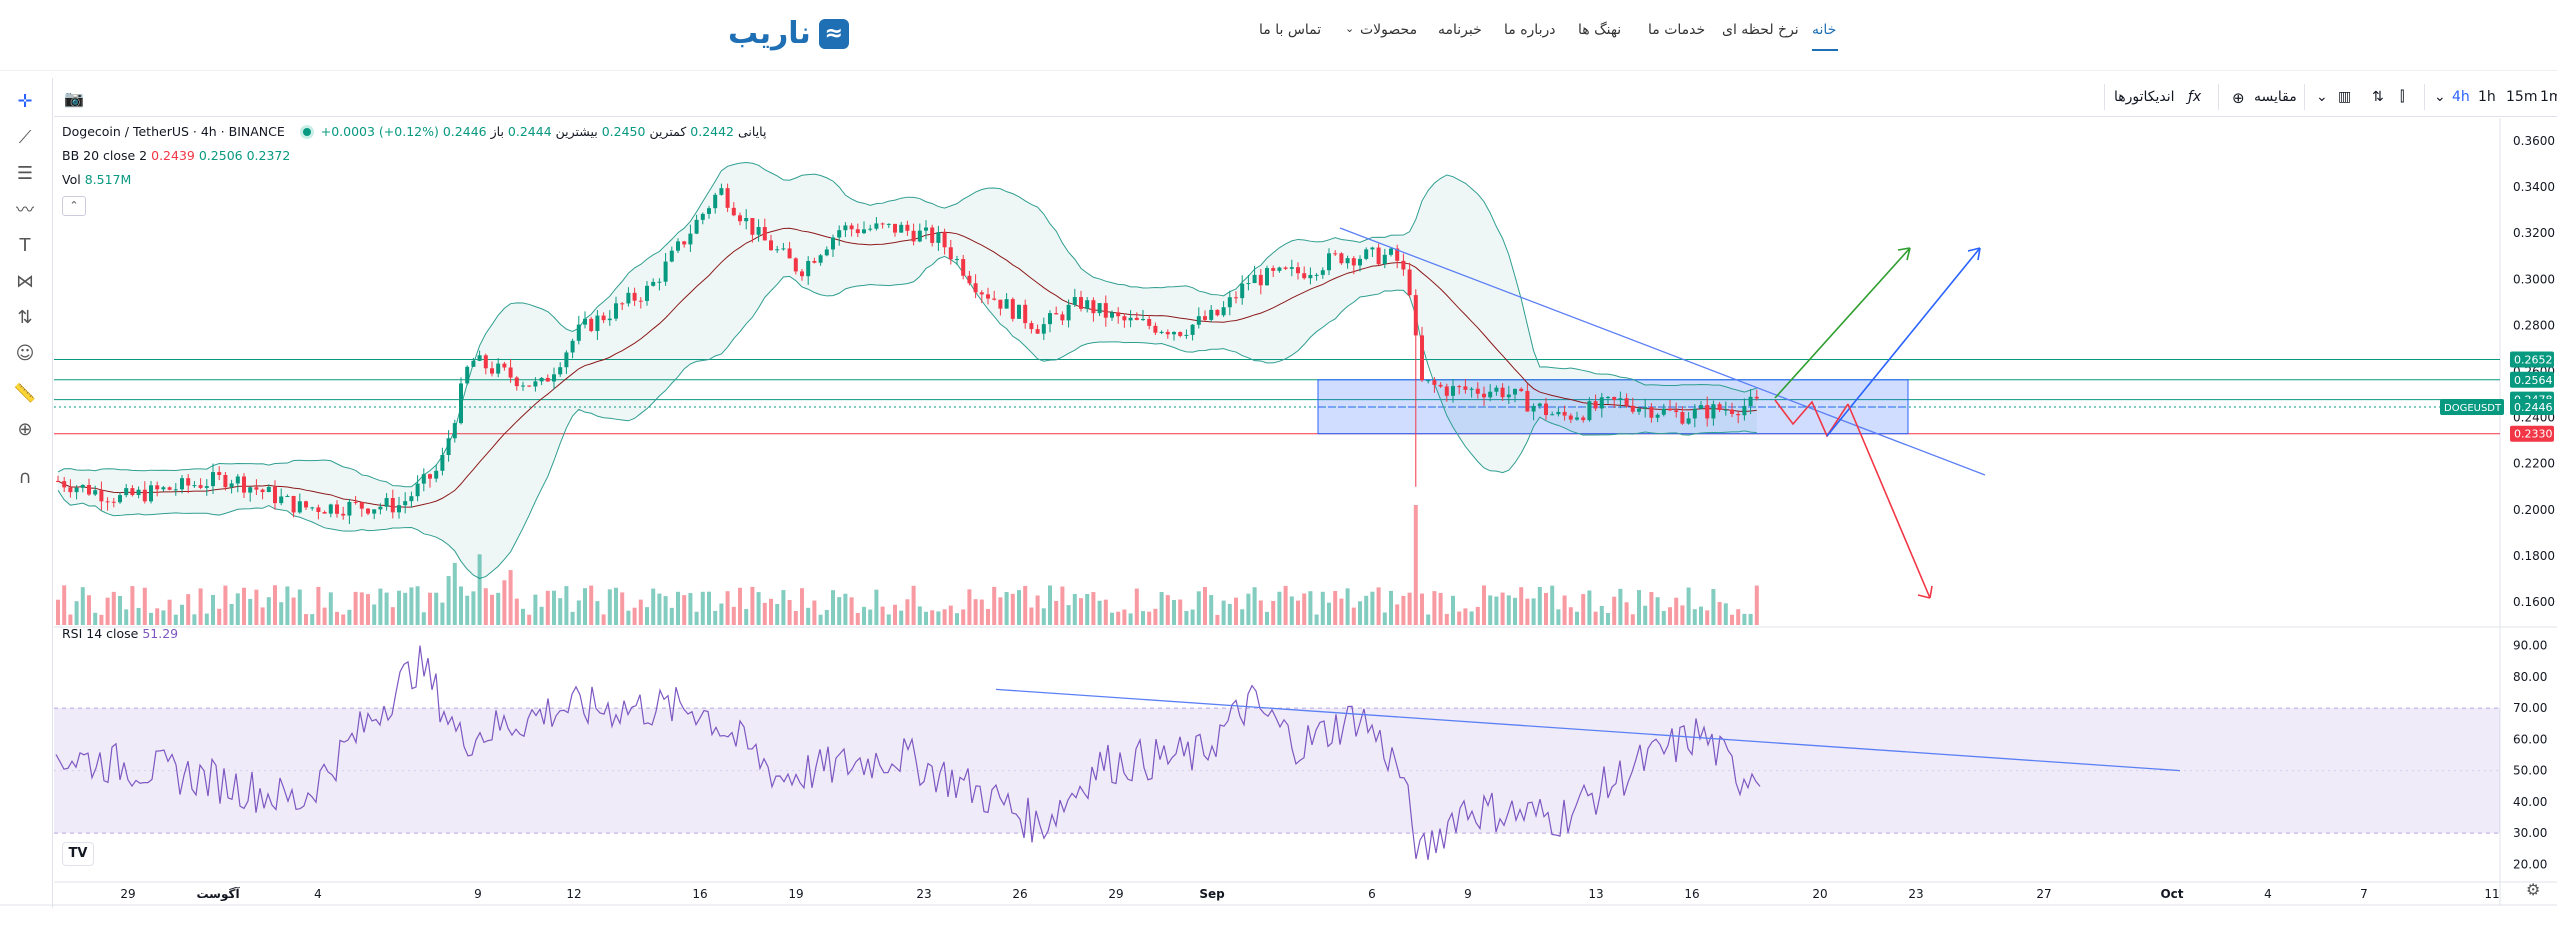 The height and width of the screenshot is (934, 2557). I want to click on nav-item-home: خانه, so click(1824, 30).